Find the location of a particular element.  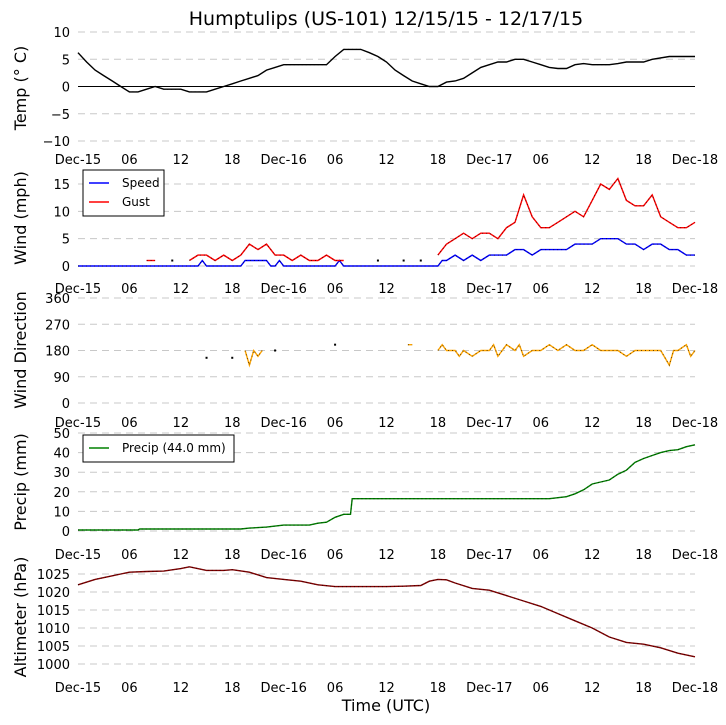

alt-altimeter-markers is located at coordinates (386, 612).